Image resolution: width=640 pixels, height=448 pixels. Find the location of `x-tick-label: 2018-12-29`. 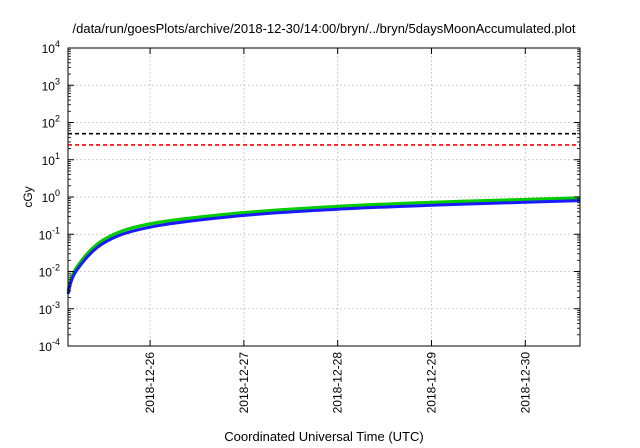

x-tick-label: 2018-12-29 is located at coordinates (431, 383).